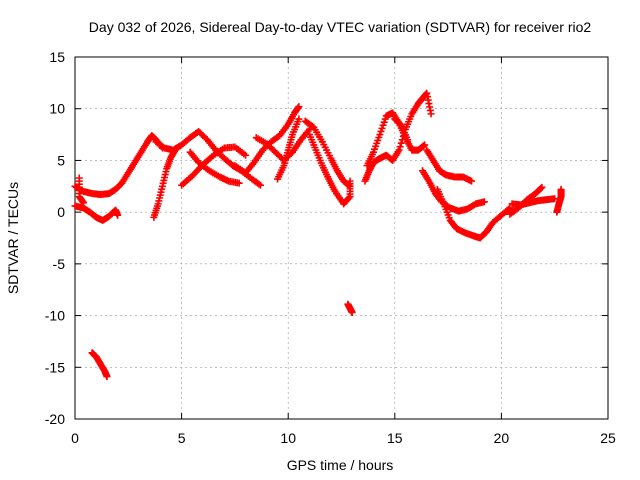 Image resolution: width=640 pixels, height=480 pixels. What do you see at coordinates (59, 264) in the screenshot?
I see `y-tick-label: -5` at bounding box center [59, 264].